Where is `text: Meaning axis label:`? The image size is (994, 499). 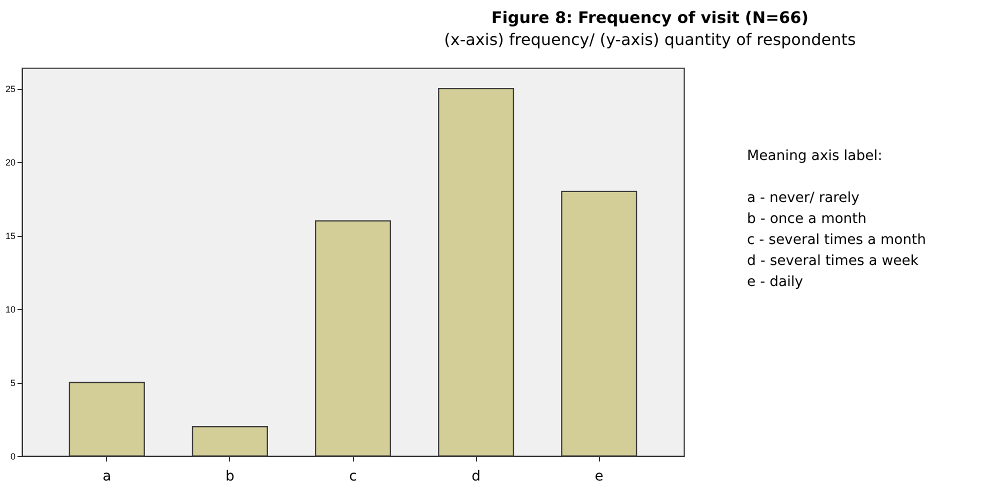 text: Meaning axis label: is located at coordinates (815, 156).